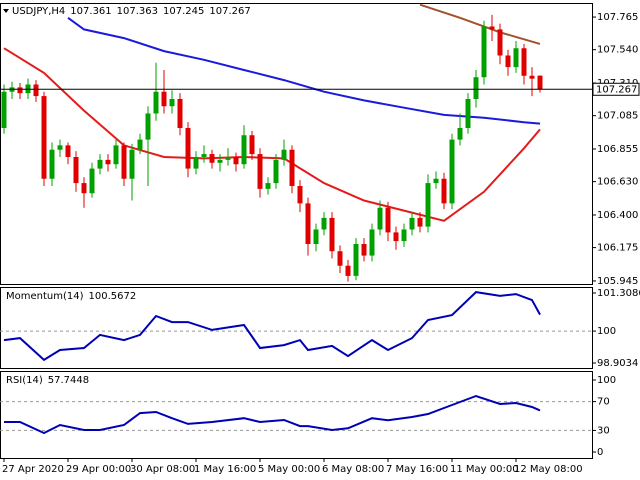 This screenshot has width=640, height=480. What do you see at coordinates (162, 469) in the screenshot?
I see `x-tick-label: 30 Apr 08:00` at bounding box center [162, 469].